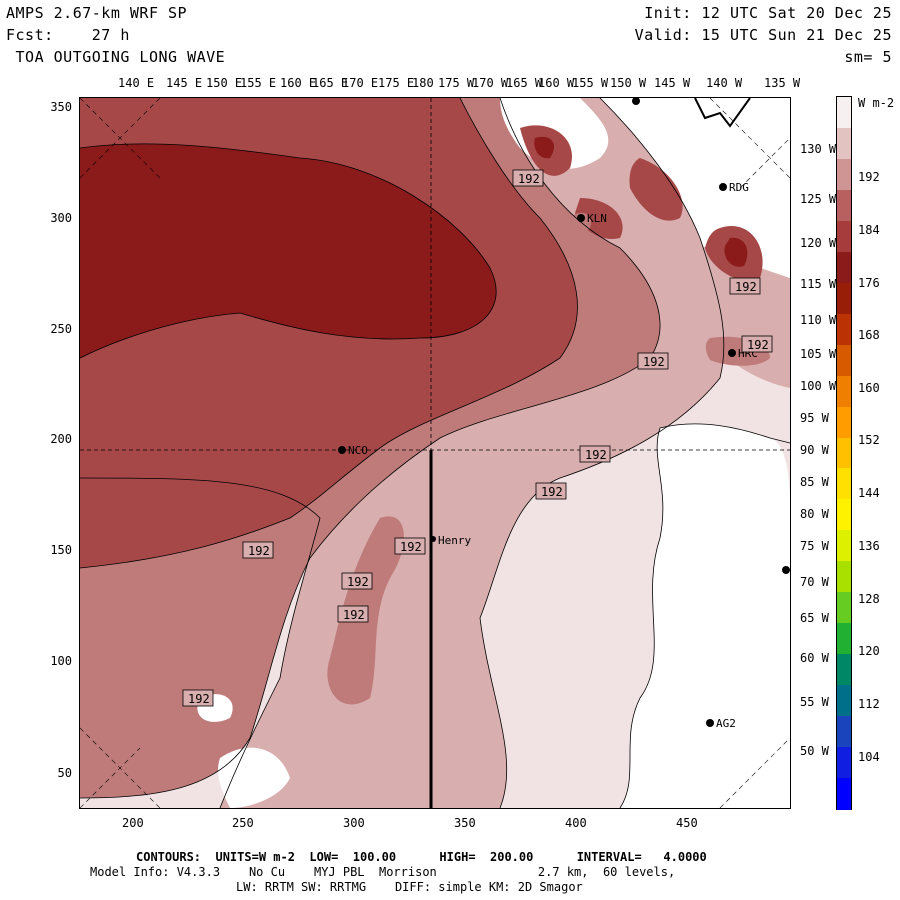  What do you see at coordinates (224, 83) in the screenshot?
I see `lon-label: 150 E` at bounding box center [224, 83].